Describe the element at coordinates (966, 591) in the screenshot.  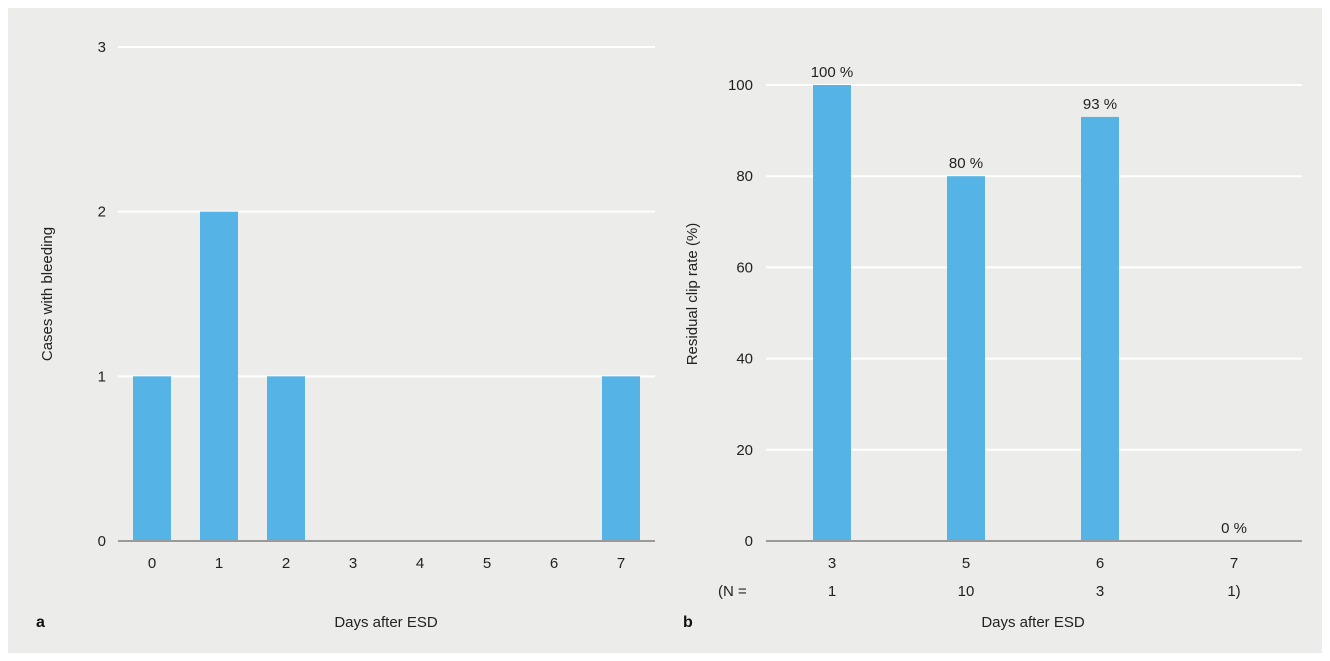
I see `panel-b-n-label: 10` at that location.